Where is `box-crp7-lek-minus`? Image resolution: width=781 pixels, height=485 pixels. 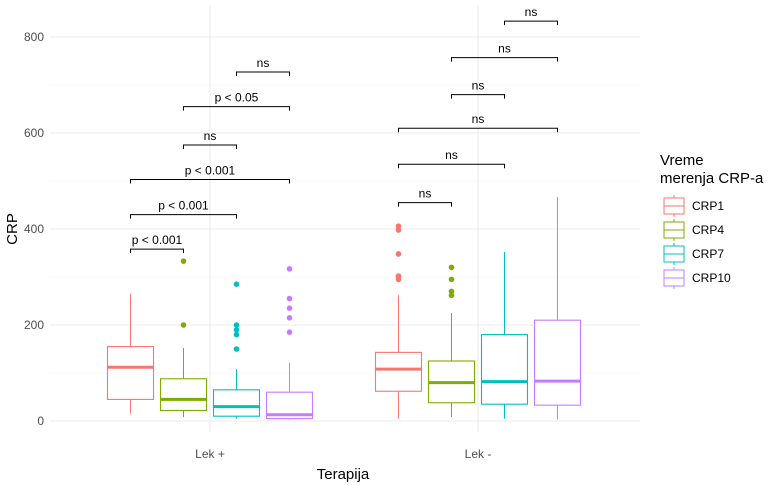
box-crp7-lek-minus is located at coordinates (504, 335).